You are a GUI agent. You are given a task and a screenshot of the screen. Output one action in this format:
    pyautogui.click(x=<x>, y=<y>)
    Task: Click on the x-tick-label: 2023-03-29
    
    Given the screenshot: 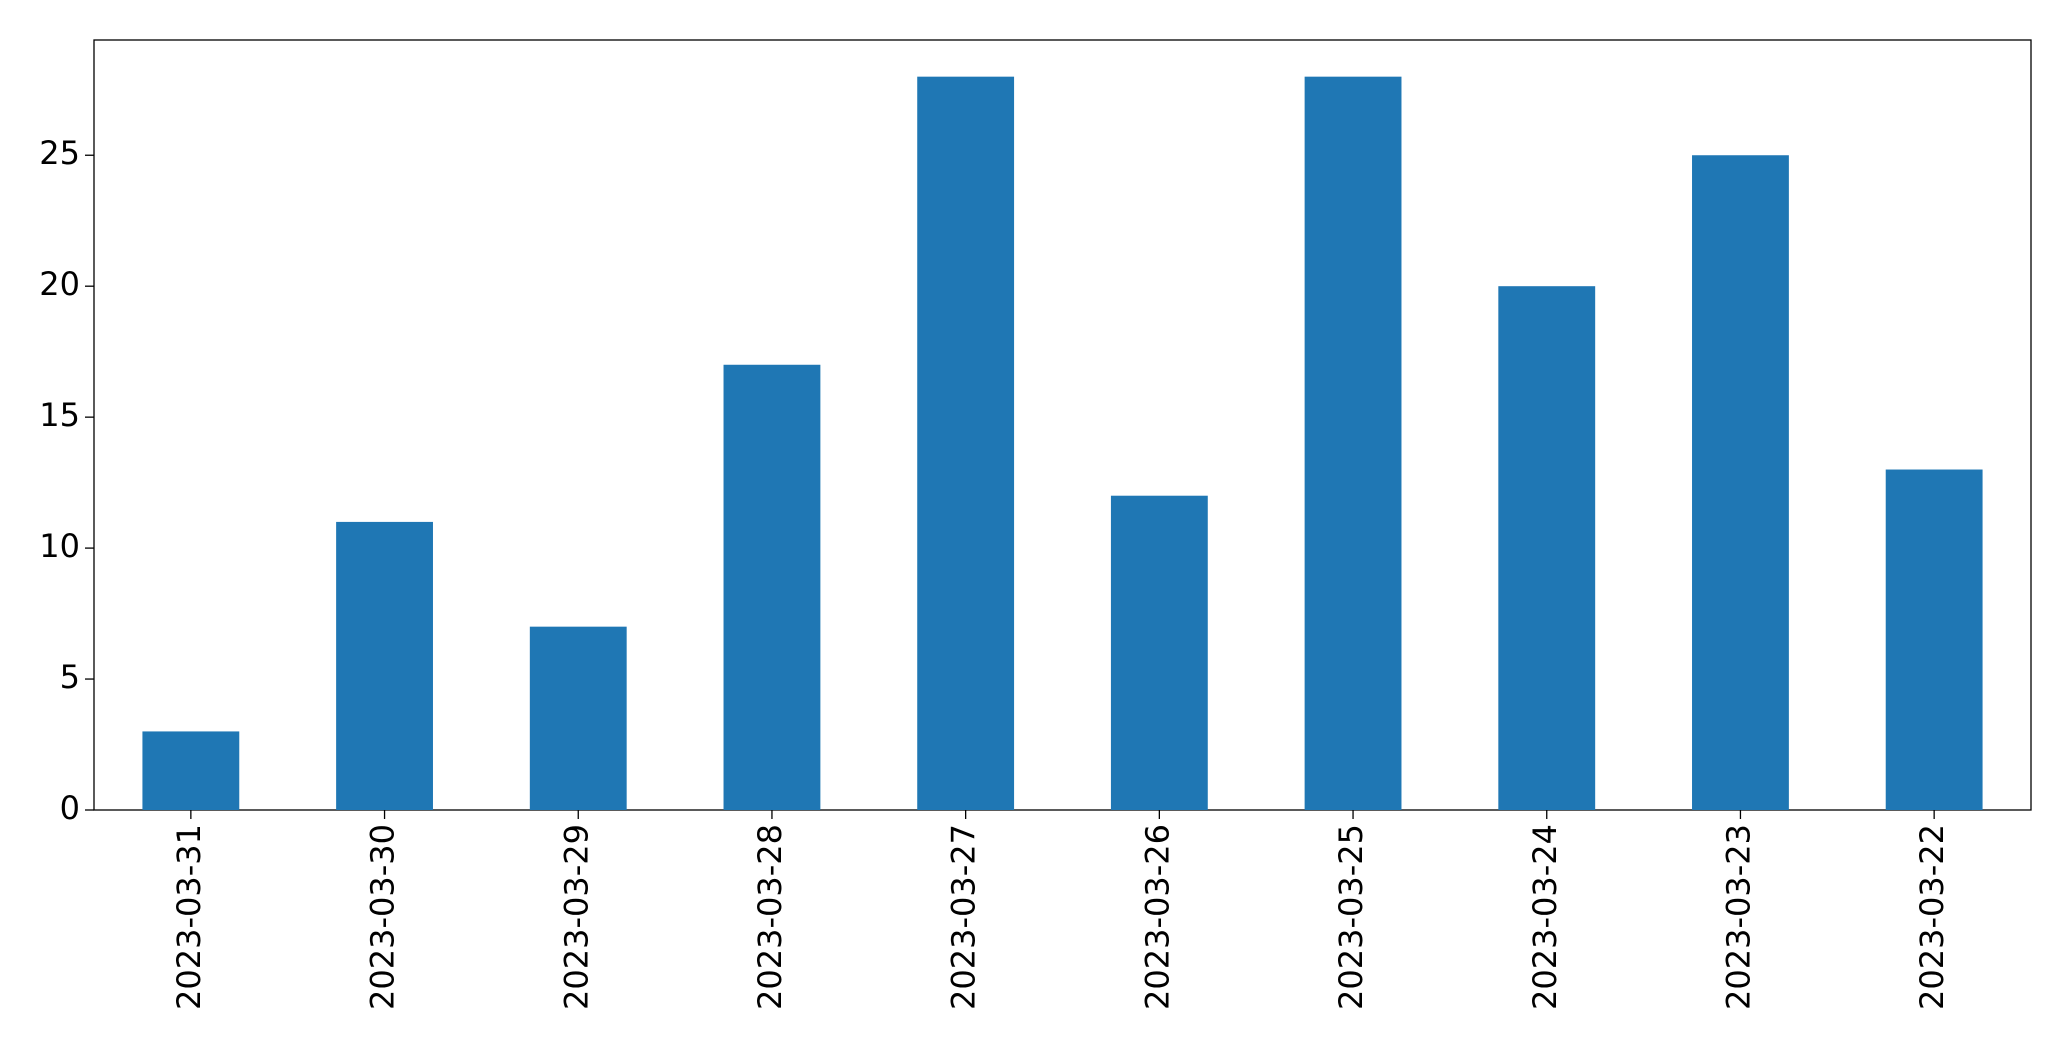 What is the action you would take?
    pyautogui.click(x=576, y=917)
    